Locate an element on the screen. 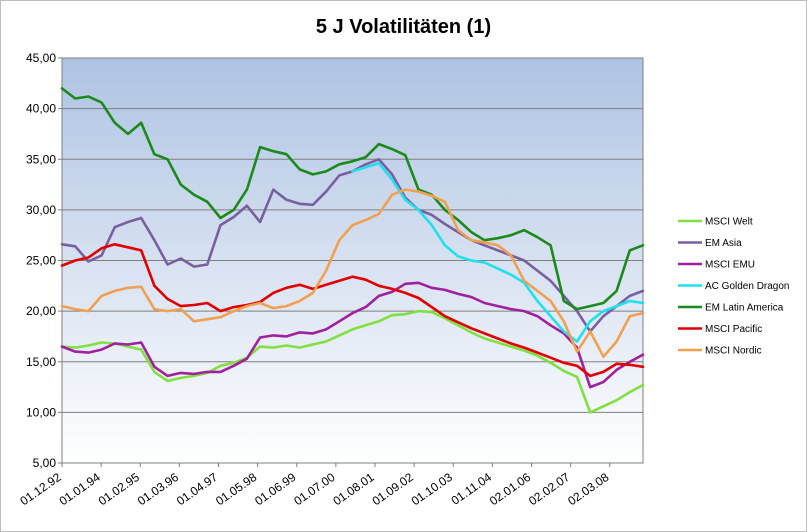 Image resolution: width=807 pixels, height=532 pixels. legend-label: MSCI Nordic is located at coordinates (733, 351).